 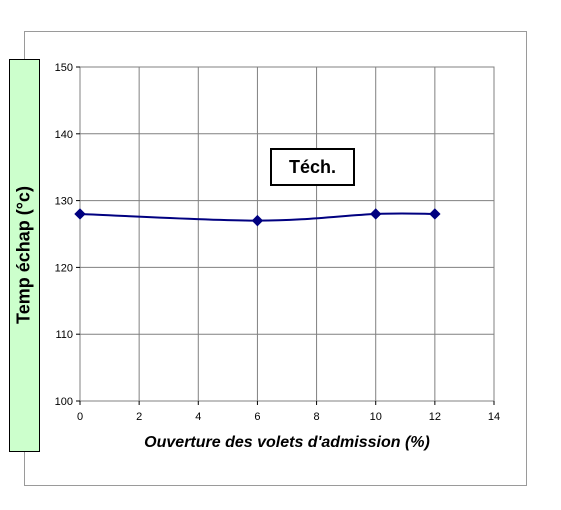 I want to click on y-tick-label: 150, so click(x=64, y=68).